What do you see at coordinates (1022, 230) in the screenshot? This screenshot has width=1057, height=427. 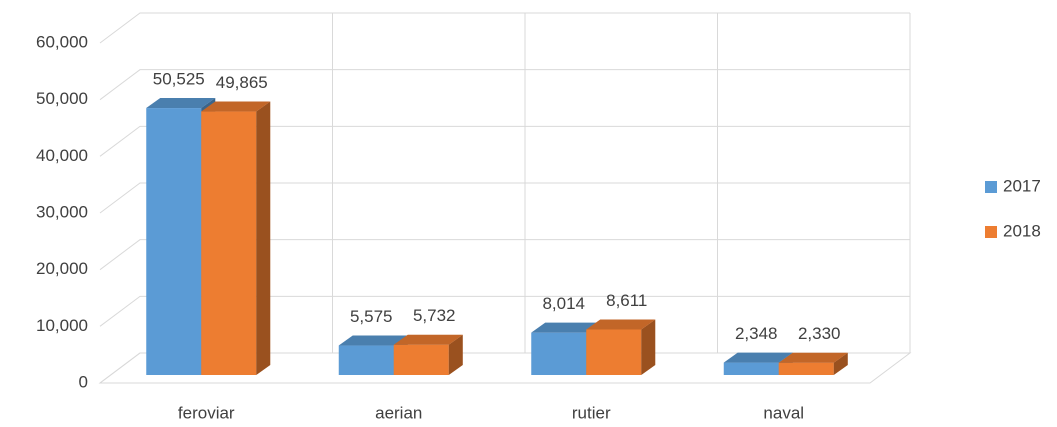 I see `legend-label: 2018` at bounding box center [1022, 230].